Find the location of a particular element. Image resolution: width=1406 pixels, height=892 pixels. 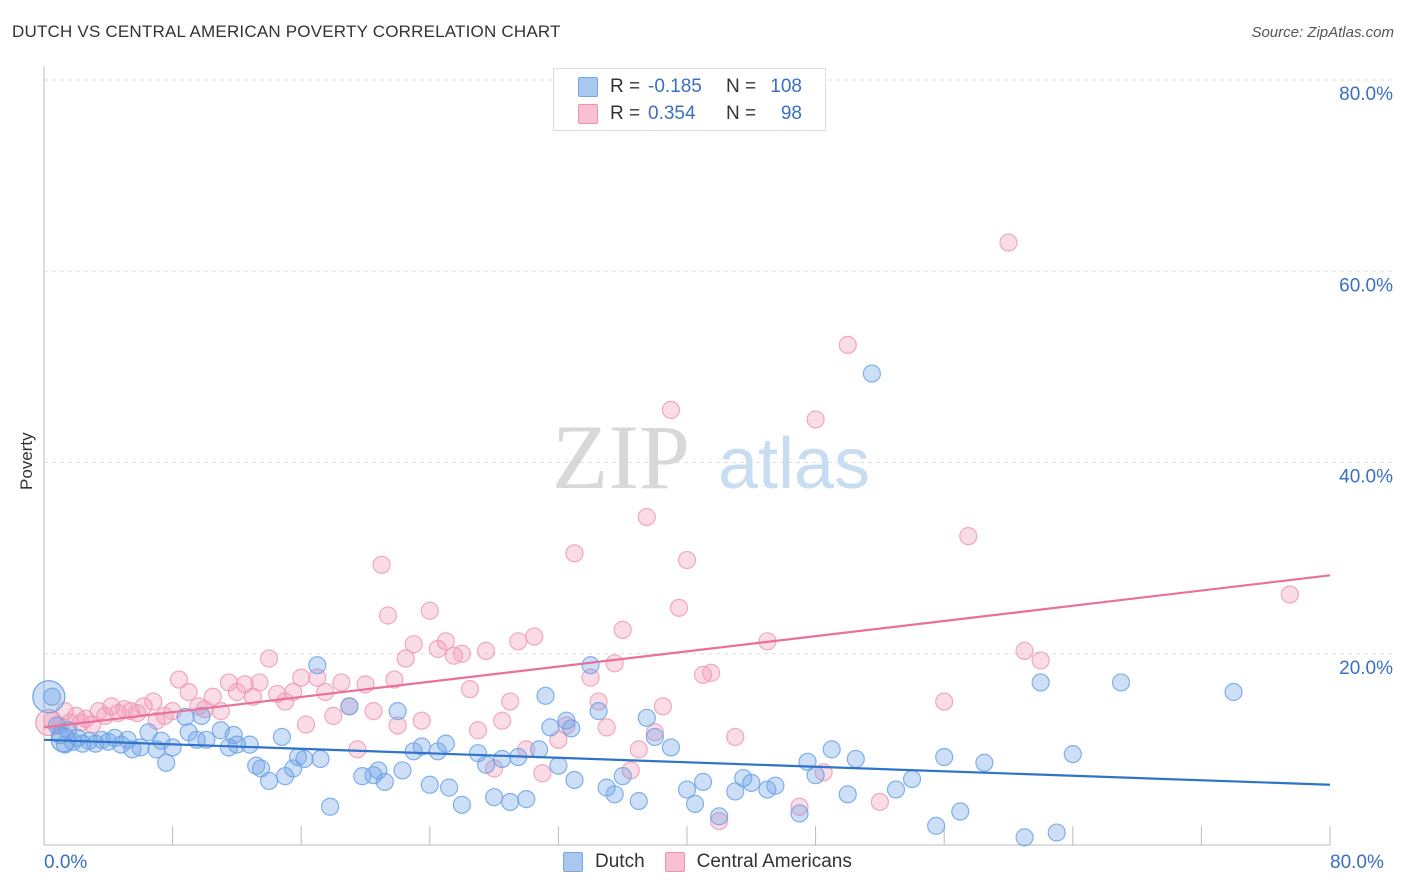

dutch-trend-line is located at coordinates (687, 762).